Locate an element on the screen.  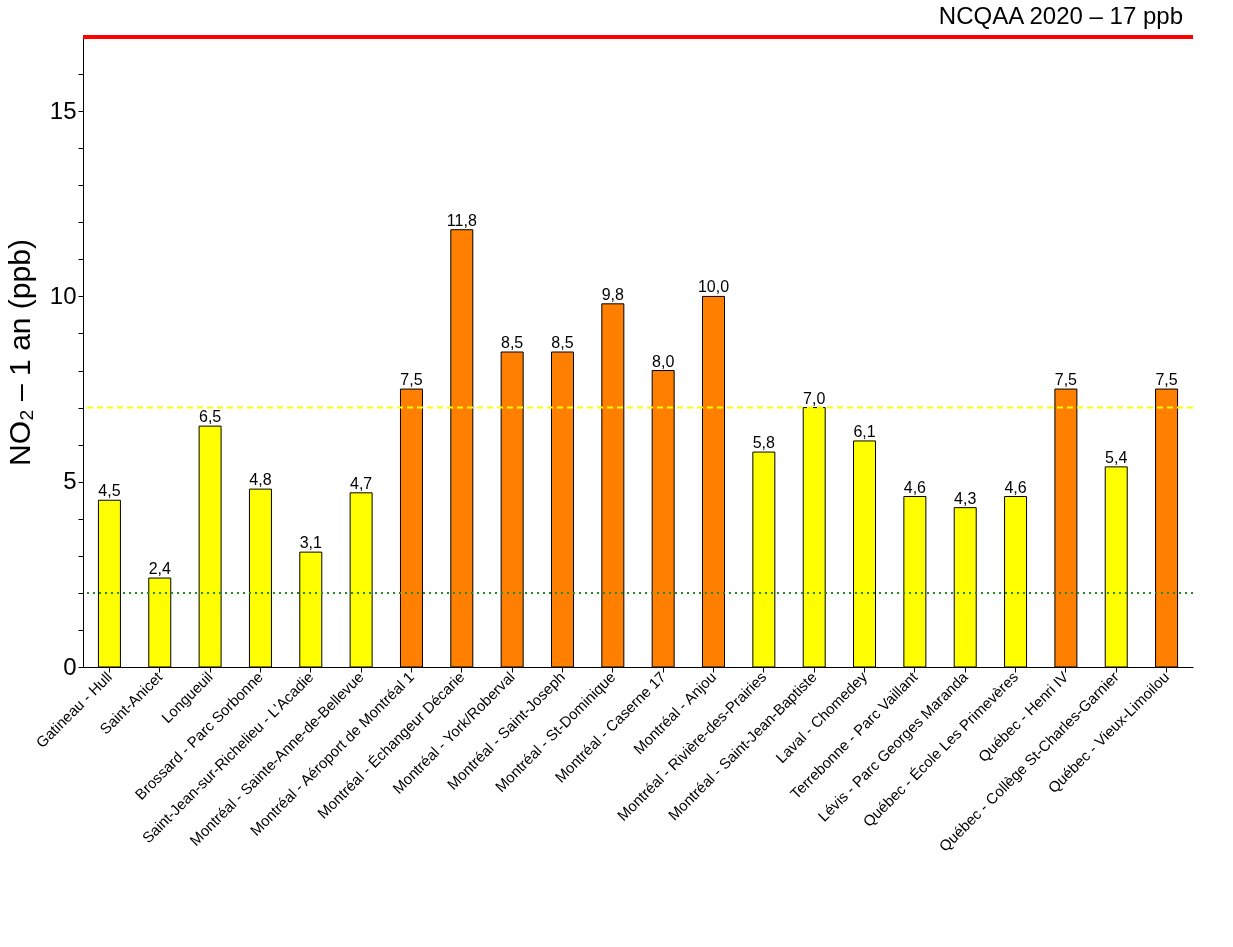
data-label: 11,8 is located at coordinates (461, 220).